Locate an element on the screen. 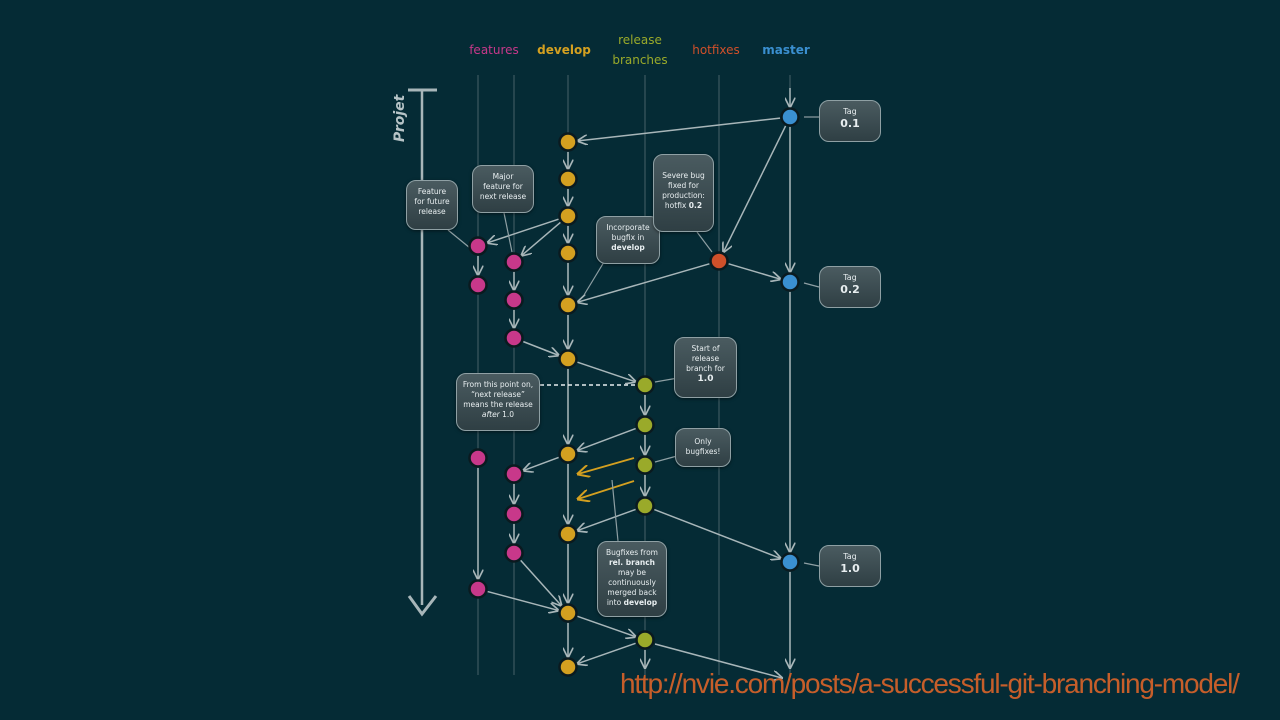  column-label-features: features is located at coordinates (494, 50).